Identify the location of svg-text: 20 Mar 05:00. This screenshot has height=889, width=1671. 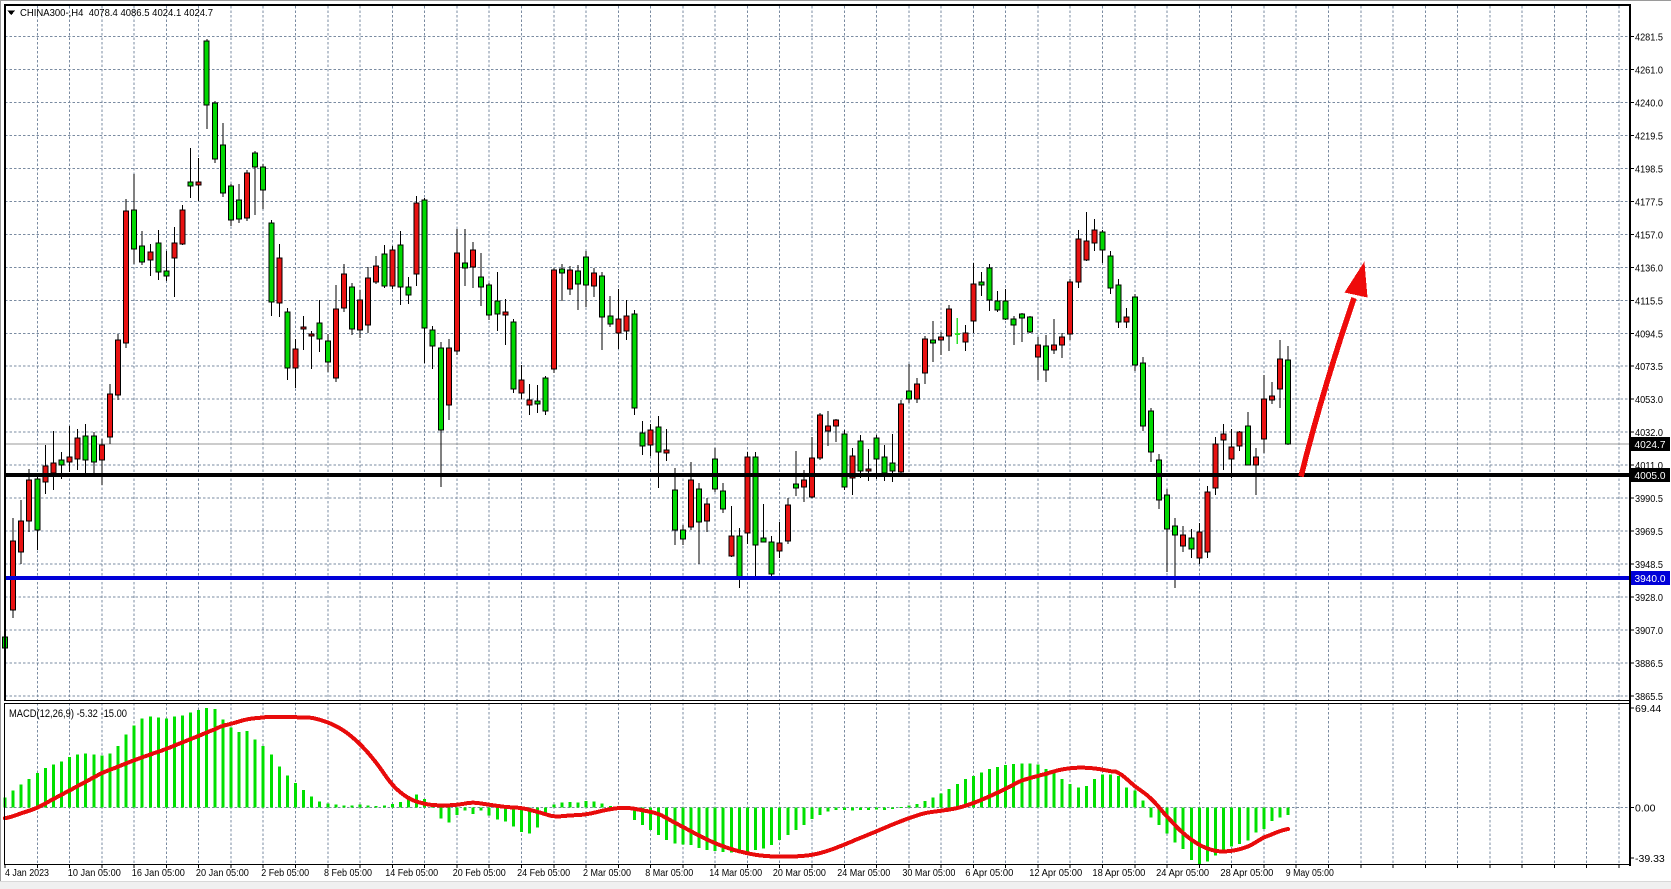
(799, 873).